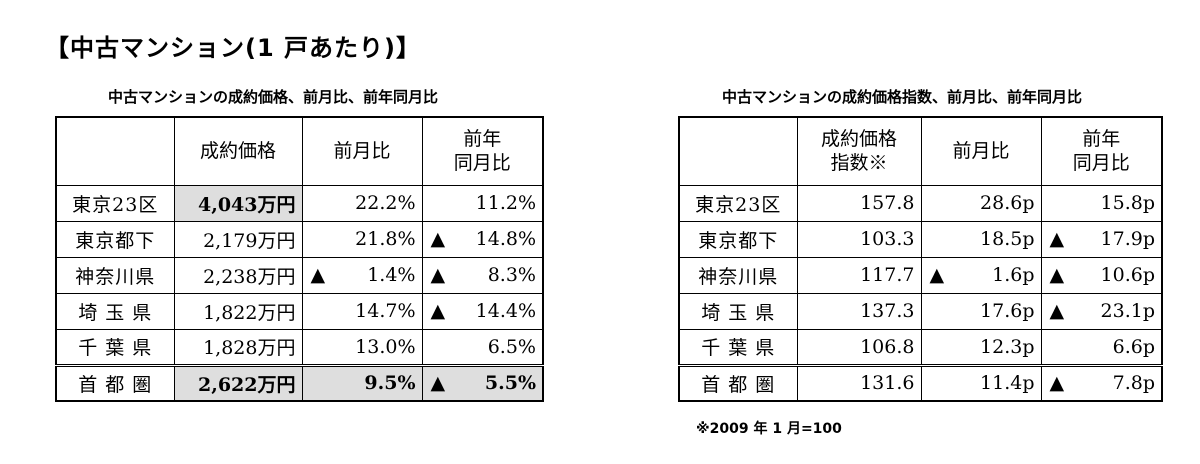  I want to click on mom-cell: 28.6p, so click(981, 203).